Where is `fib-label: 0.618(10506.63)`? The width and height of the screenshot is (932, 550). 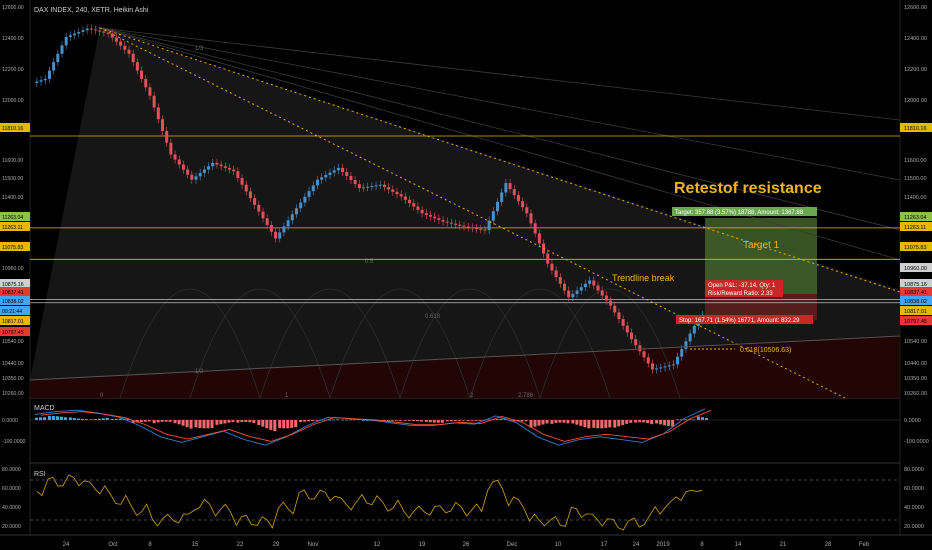
fib-label: 0.618(10506.63) is located at coordinates (765, 350).